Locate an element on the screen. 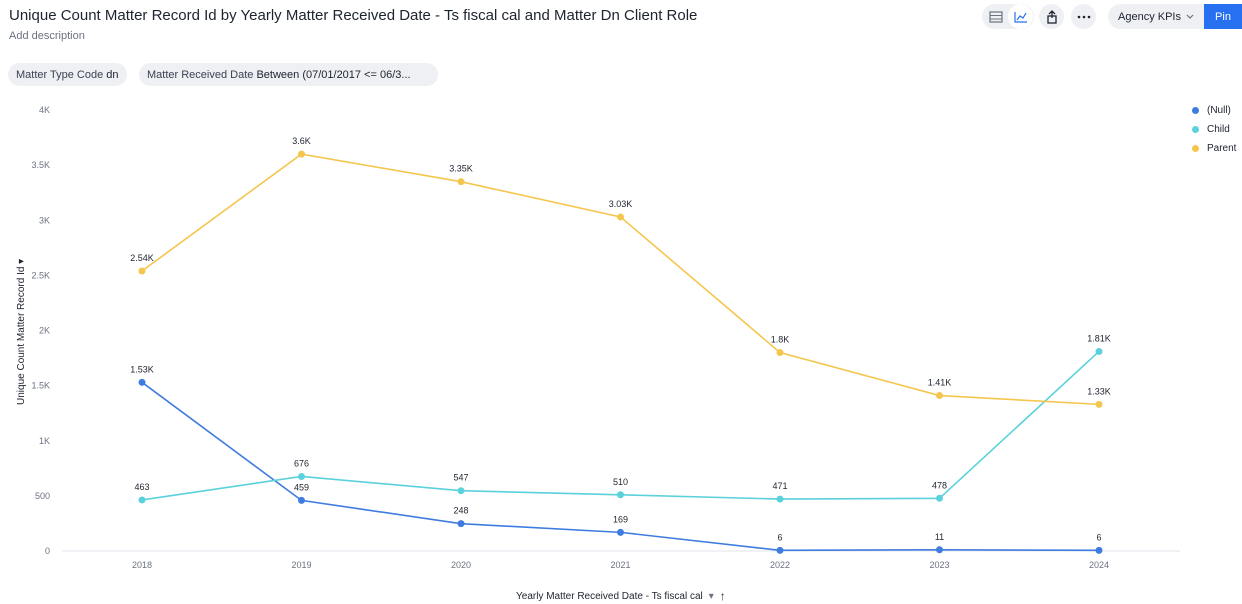 The image size is (1242, 604). legend-label: Parent is located at coordinates (1222, 148).